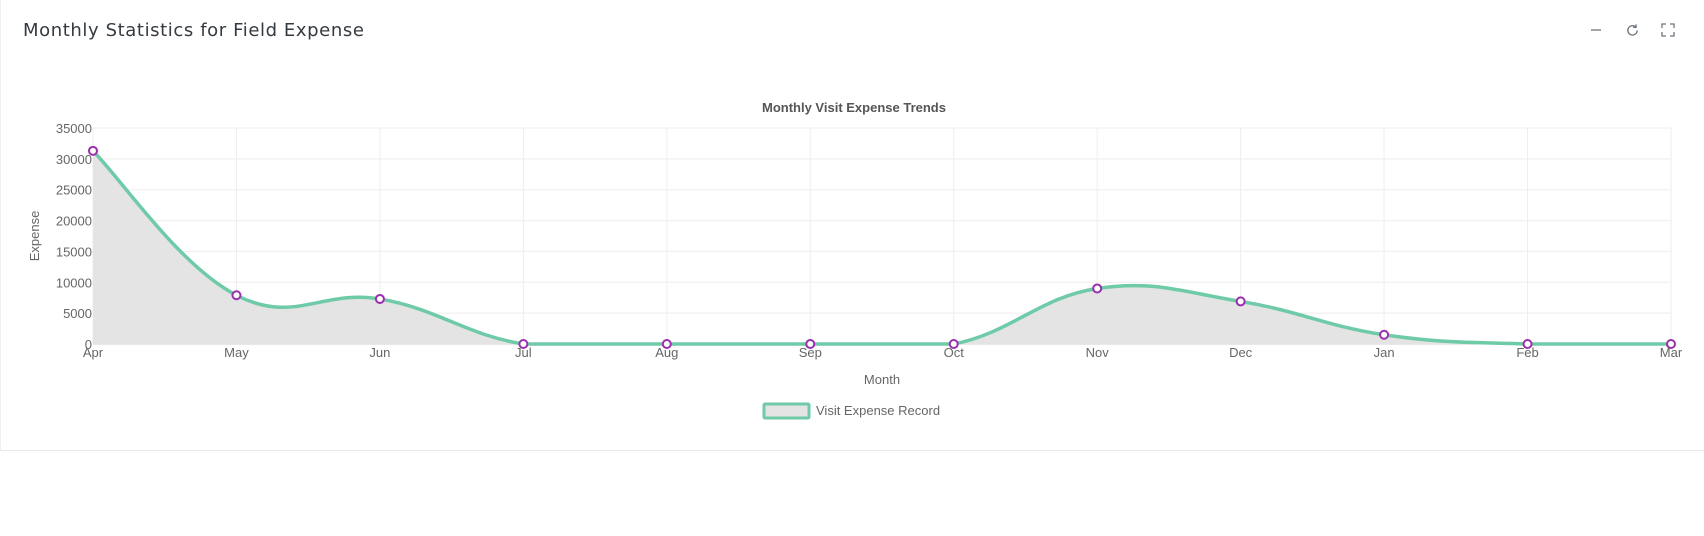  I want to click on x-tick-label: May, so click(236, 352).